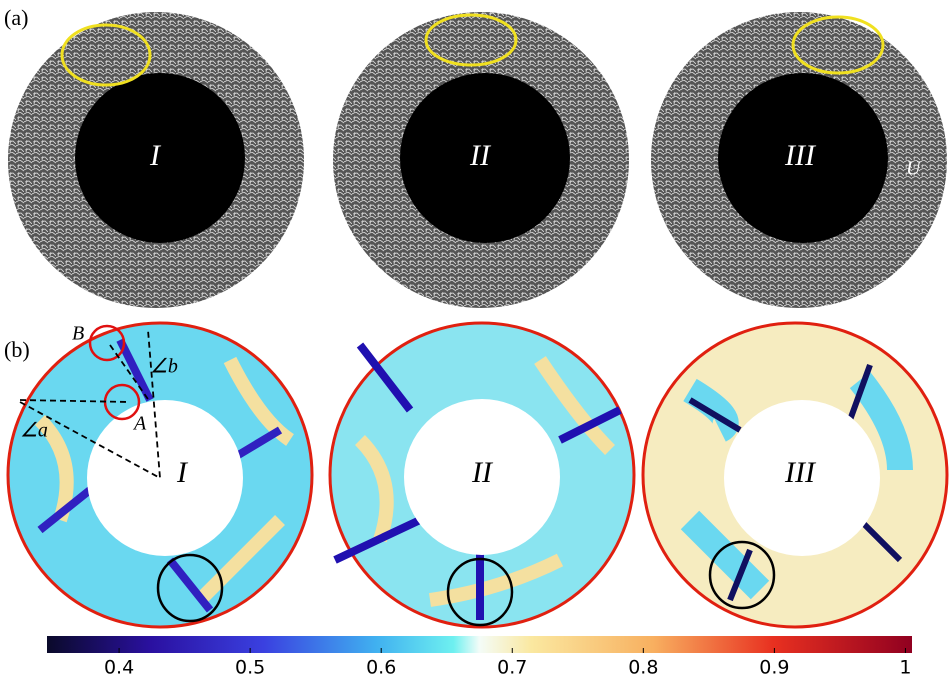  I want to click on tick-label: 0.4, so click(119, 668).